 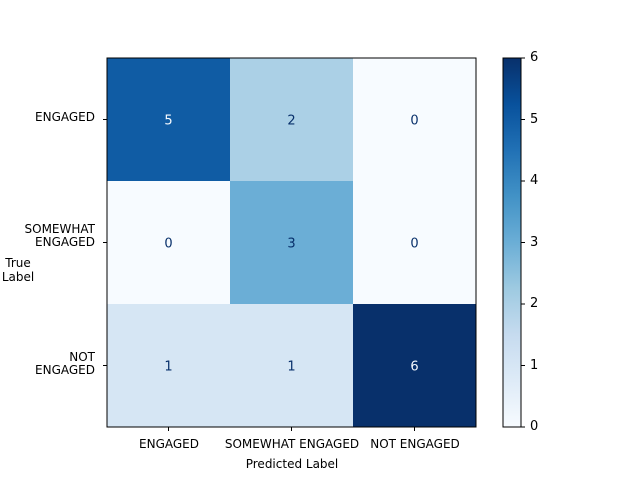 I want to click on cell-value-1-2: 0, so click(x=414, y=244).